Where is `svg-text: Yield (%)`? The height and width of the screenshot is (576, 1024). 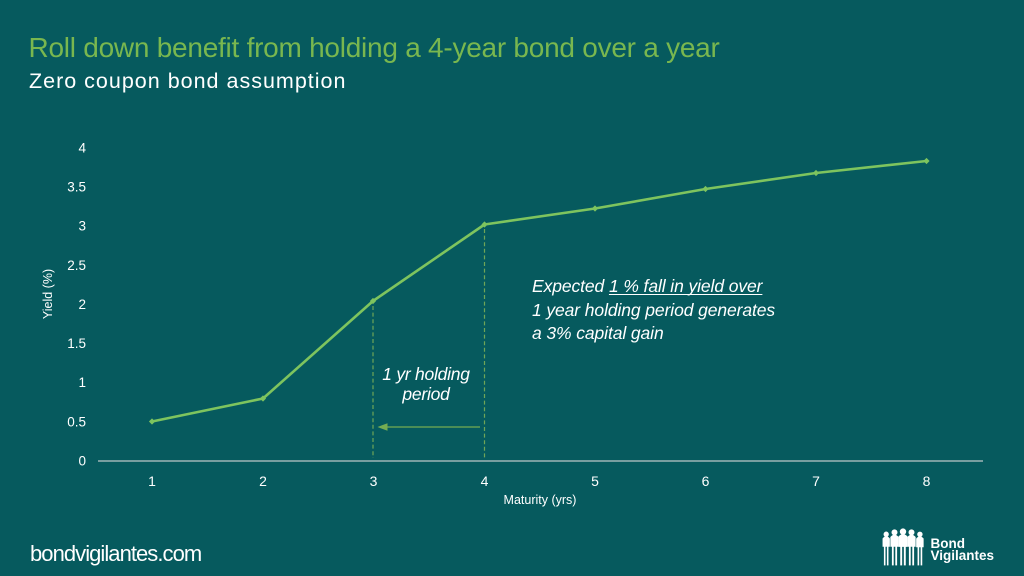 svg-text: Yield (%) is located at coordinates (48, 294).